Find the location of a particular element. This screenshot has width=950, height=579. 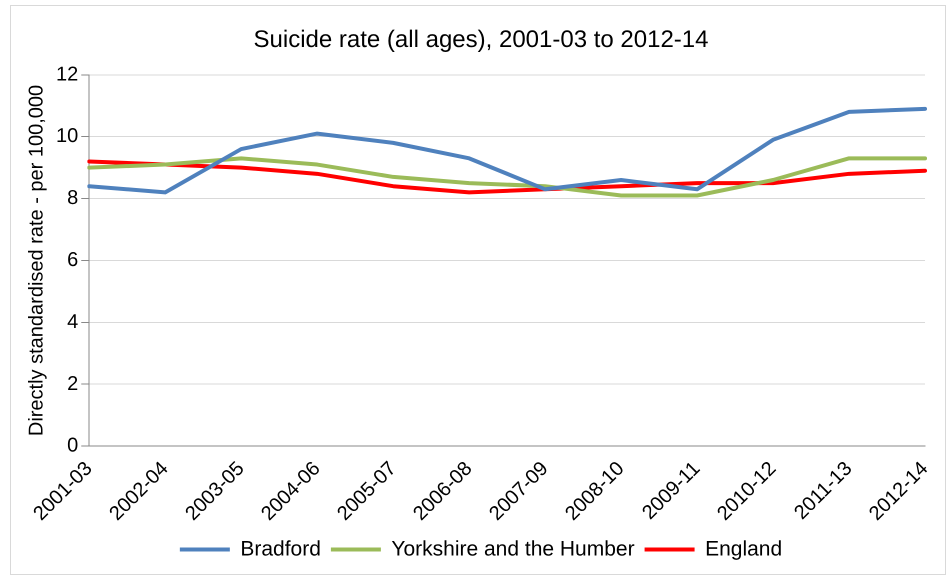

y-tick-label: 10 is located at coordinates (67, 136).